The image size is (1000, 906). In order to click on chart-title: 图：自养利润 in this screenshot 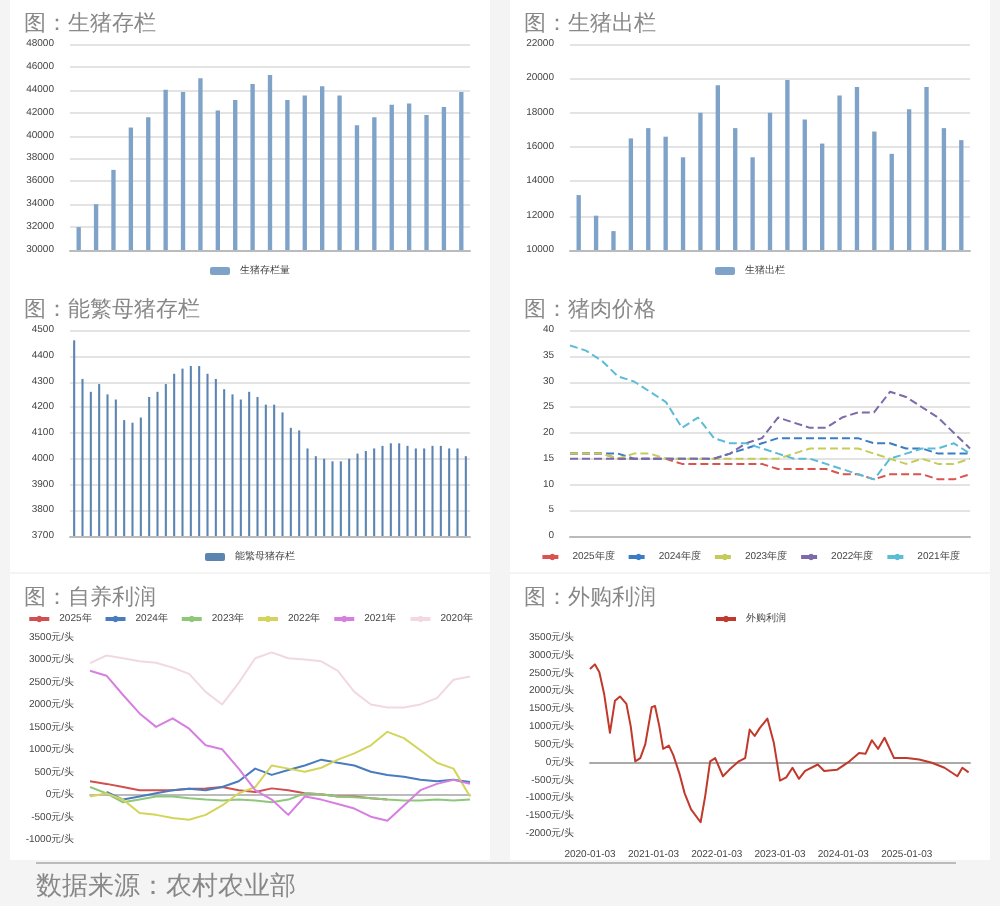, I will do `click(90, 597)`.